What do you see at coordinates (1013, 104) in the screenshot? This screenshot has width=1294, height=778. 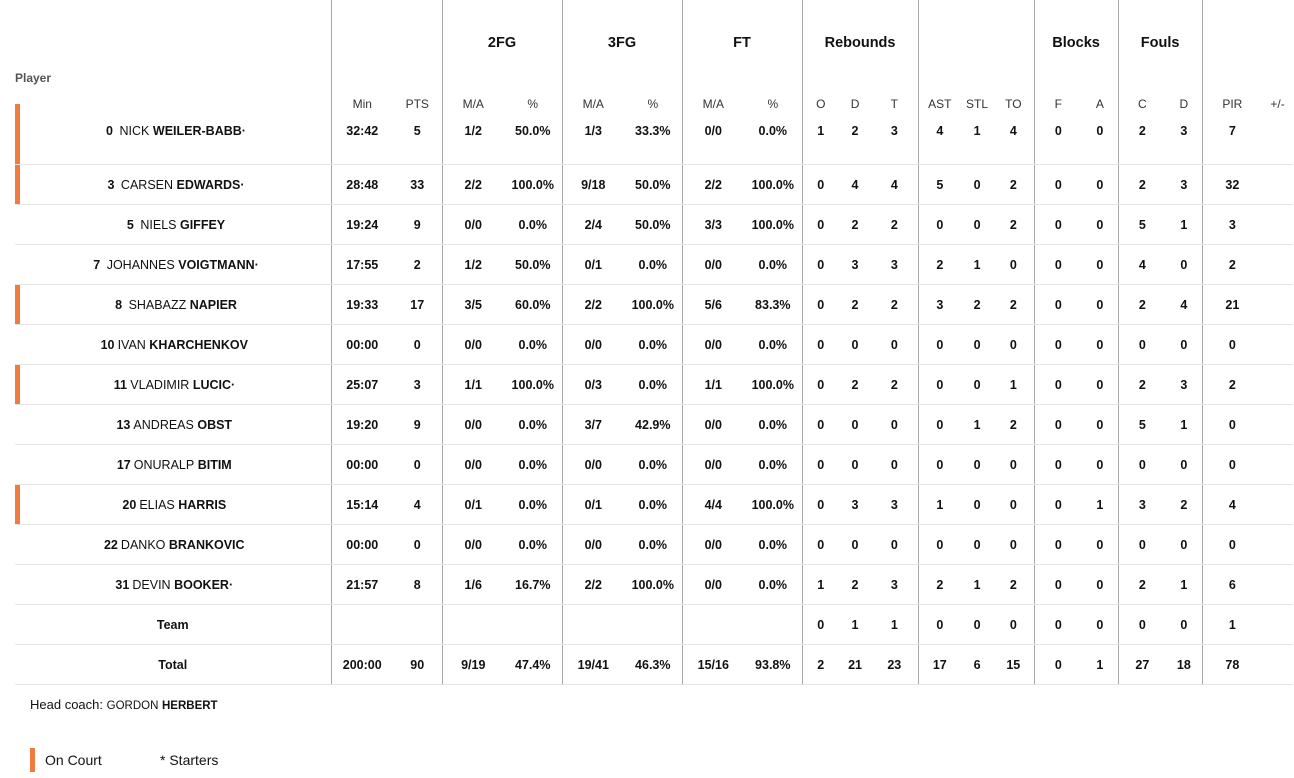 I see `turnovers-column-header: TO` at bounding box center [1013, 104].